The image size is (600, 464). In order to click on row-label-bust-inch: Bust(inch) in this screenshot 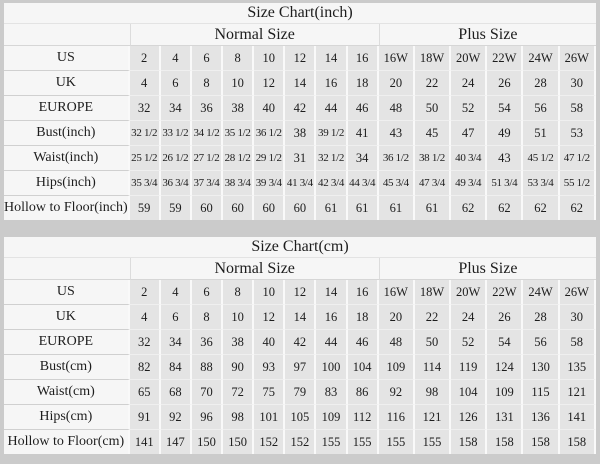, I will do `click(67, 133)`.